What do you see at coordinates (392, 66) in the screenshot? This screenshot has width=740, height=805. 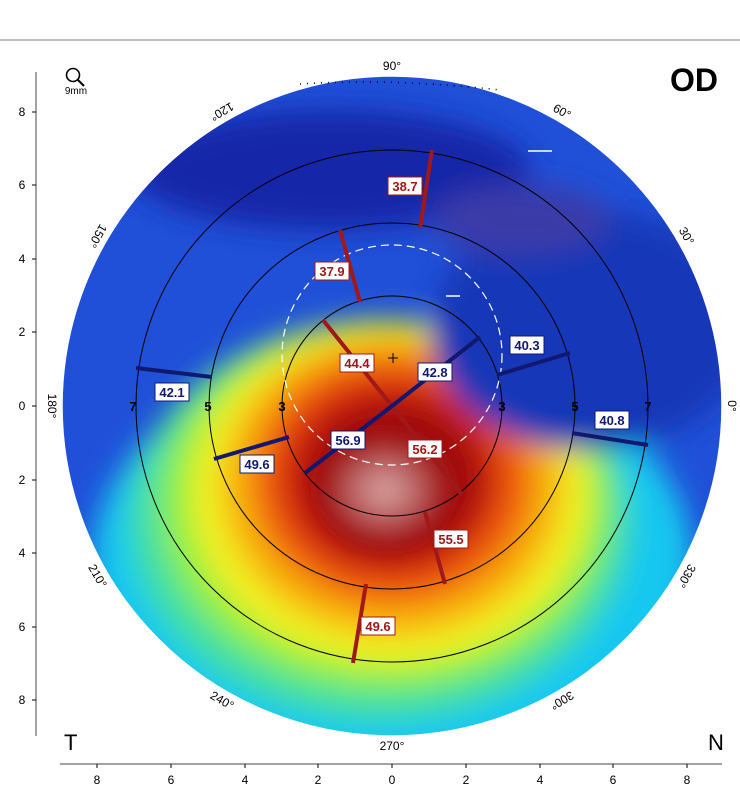 I see `meridian-angle-label: 90°` at bounding box center [392, 66].